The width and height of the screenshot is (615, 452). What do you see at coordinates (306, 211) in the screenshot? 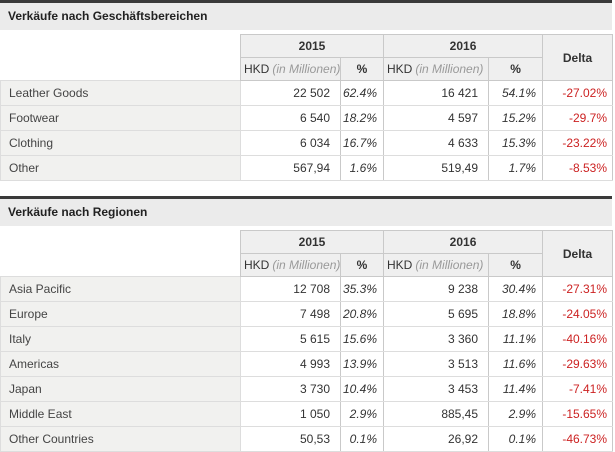
I see `section-title: Verkäufe nach Regionen` at bounding box center [306, 211].